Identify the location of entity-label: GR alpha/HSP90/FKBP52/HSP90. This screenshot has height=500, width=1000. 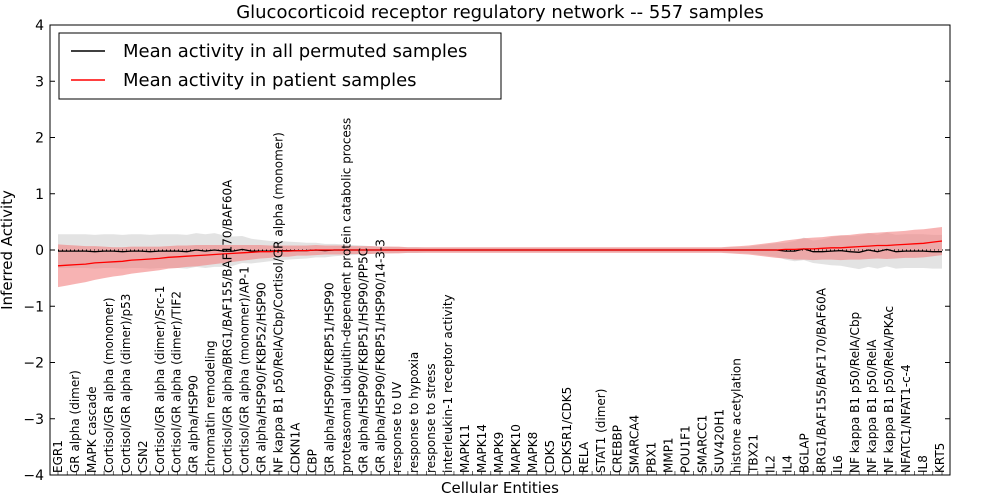
(262, 377).